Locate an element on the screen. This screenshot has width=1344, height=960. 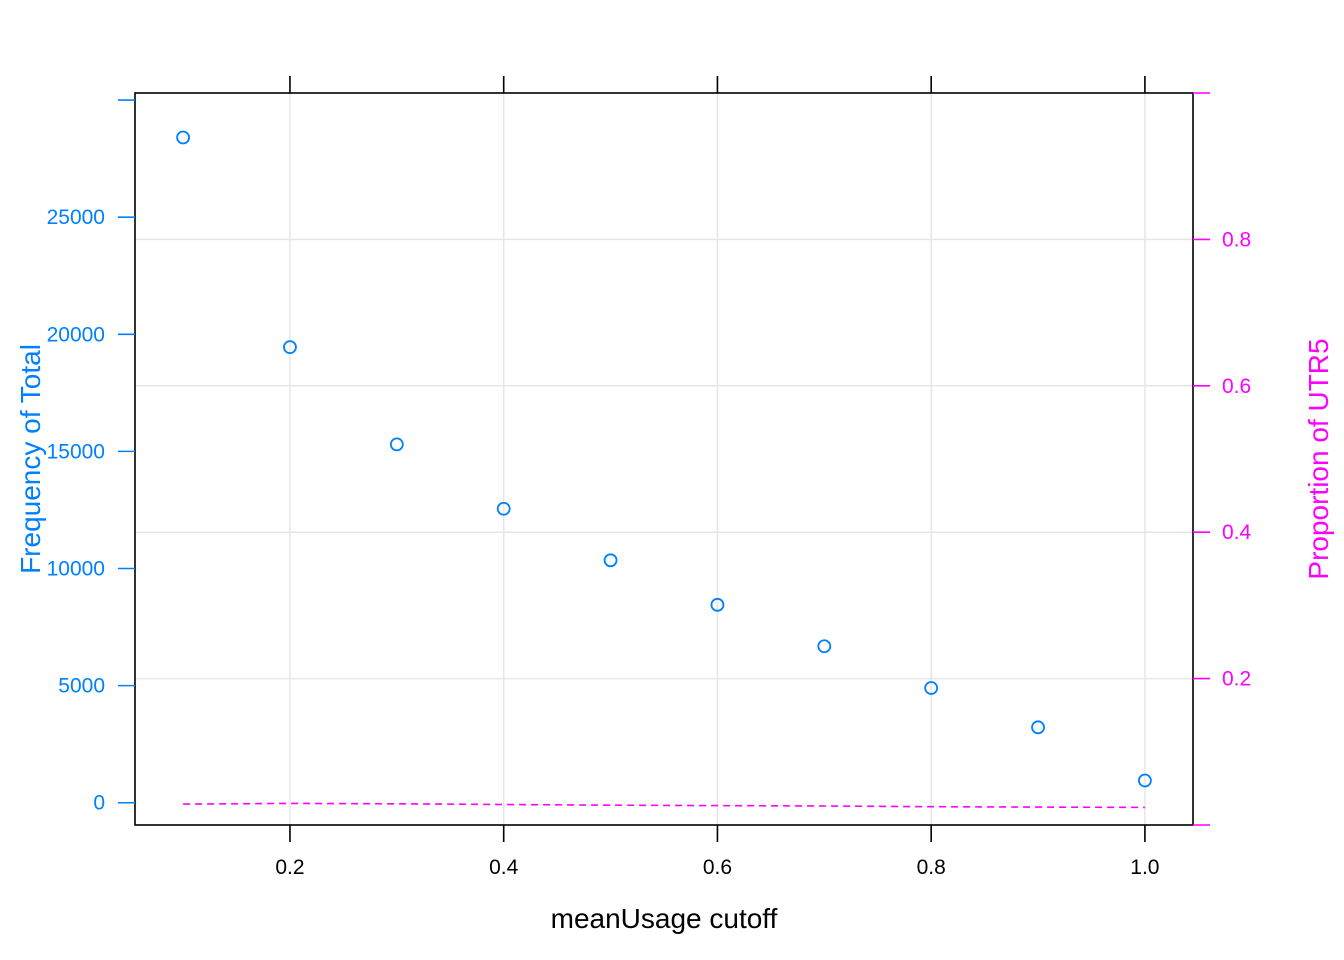
y-left-tick-label-0: 0 is located at coordinates (99, 803).